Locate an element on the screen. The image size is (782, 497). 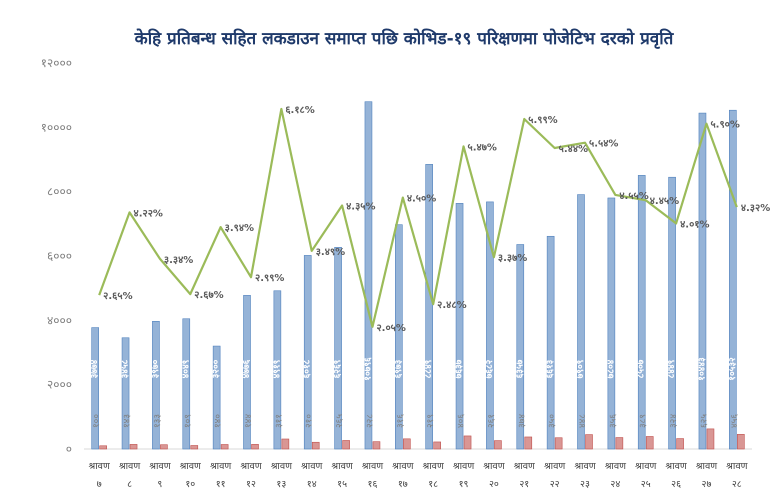
x-tick-label: १२ is located at coordinates (251, 484).